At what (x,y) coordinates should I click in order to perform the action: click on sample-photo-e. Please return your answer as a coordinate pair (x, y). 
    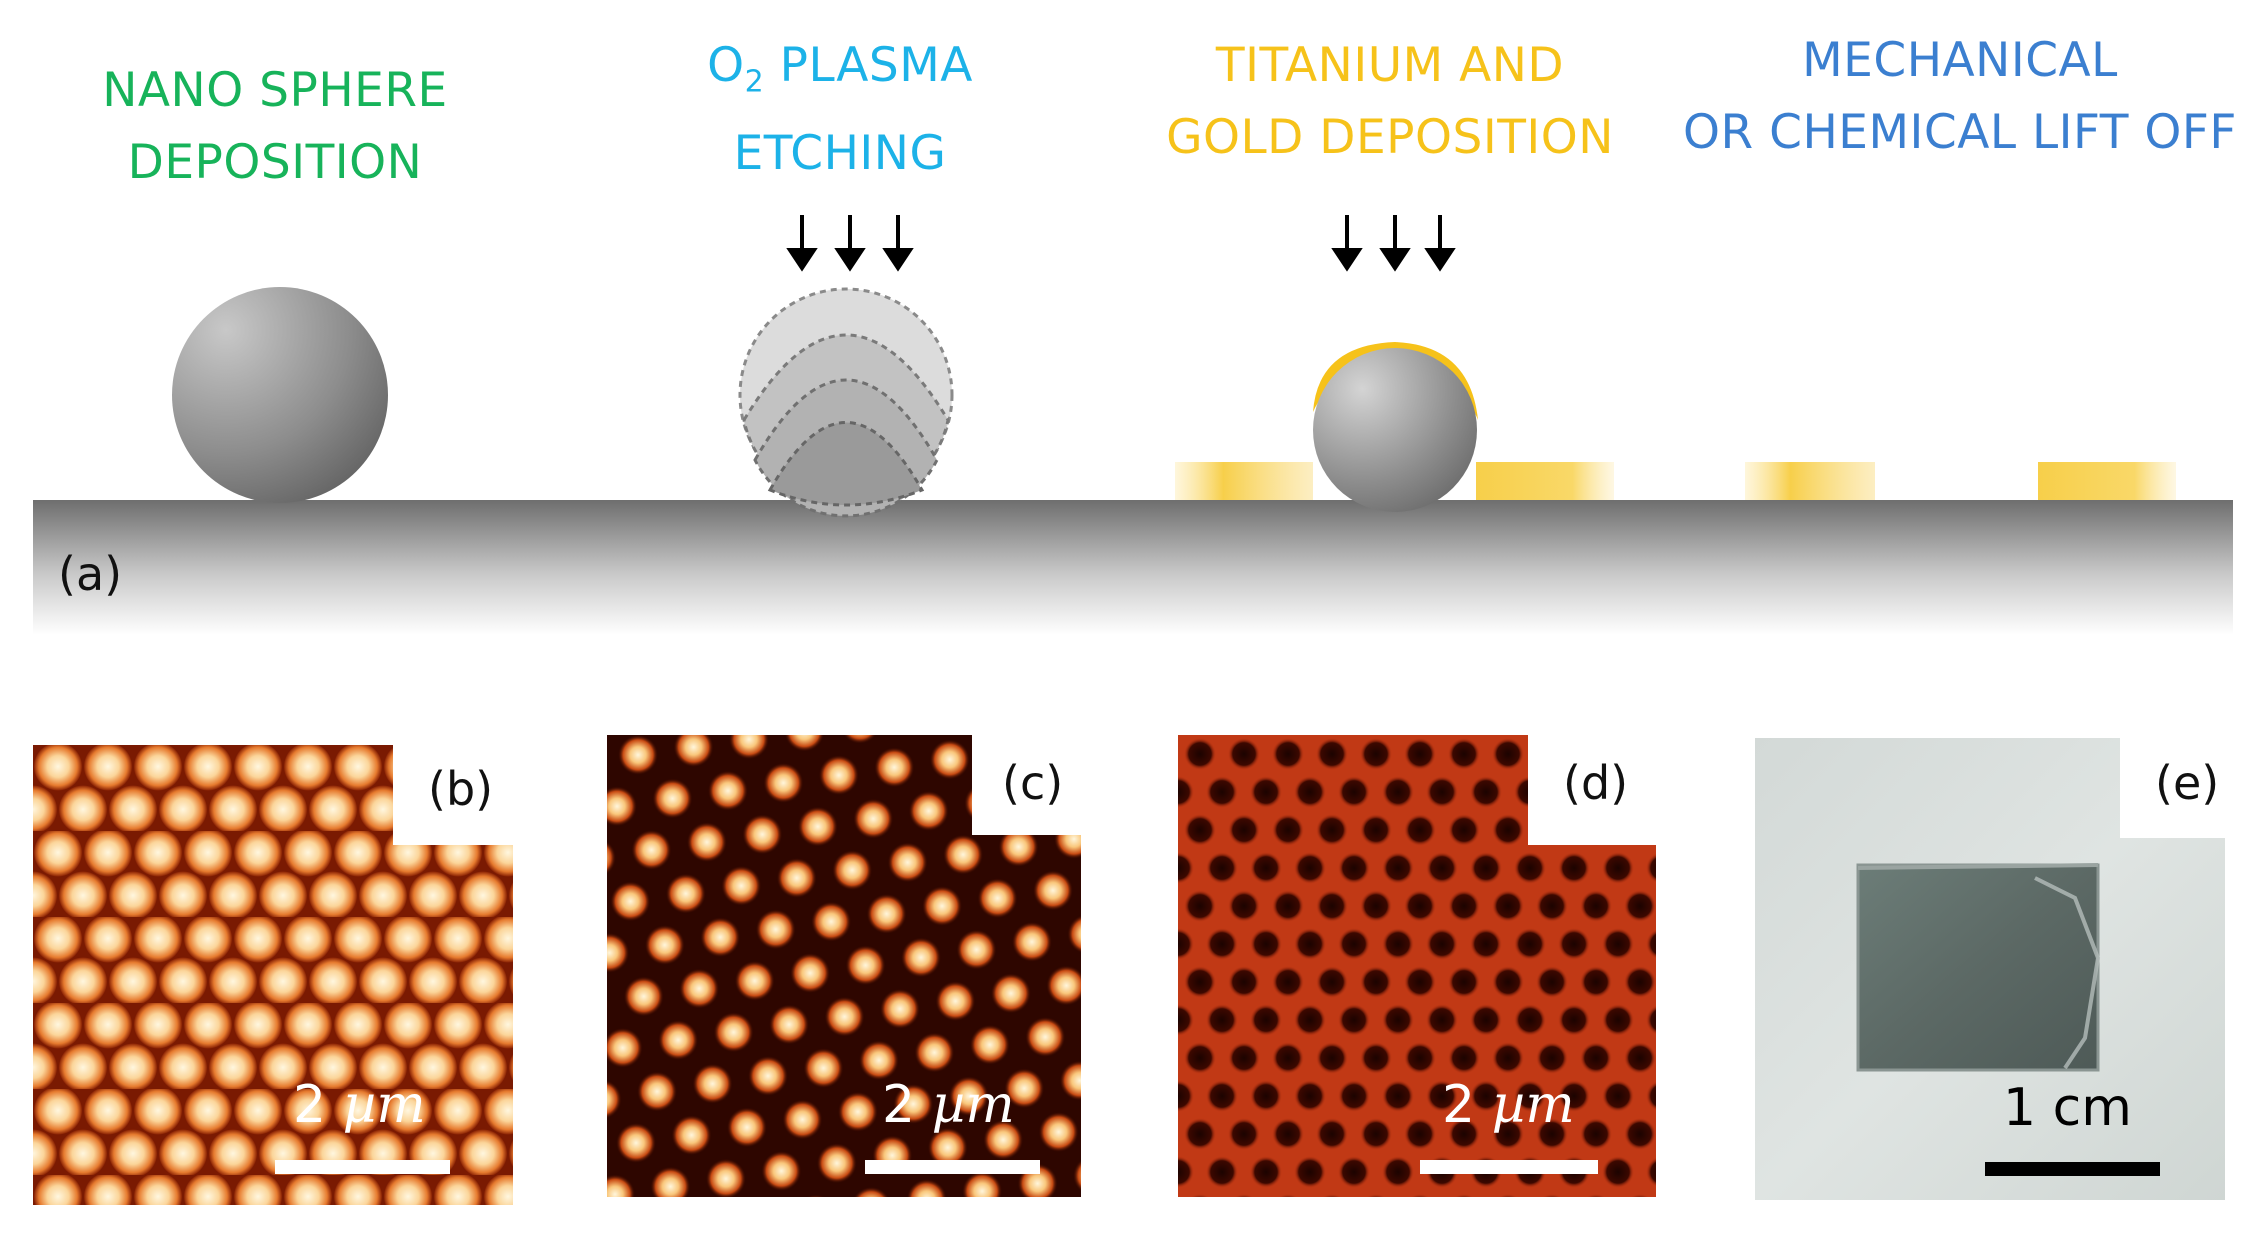
    Looking at the image, I should click on (1990, 969).